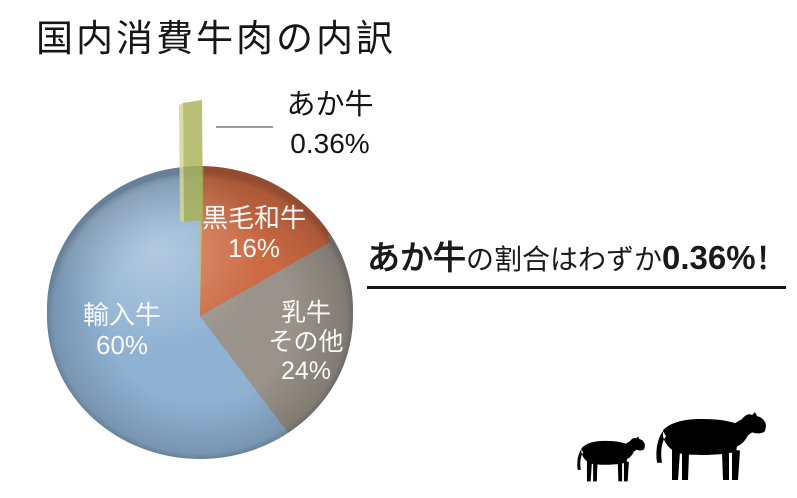  What do you see at coordinates (330, 144) in the screenshot?
I see `akaushi-callout-percent: 0.36%` at bounding box center [330, 144].